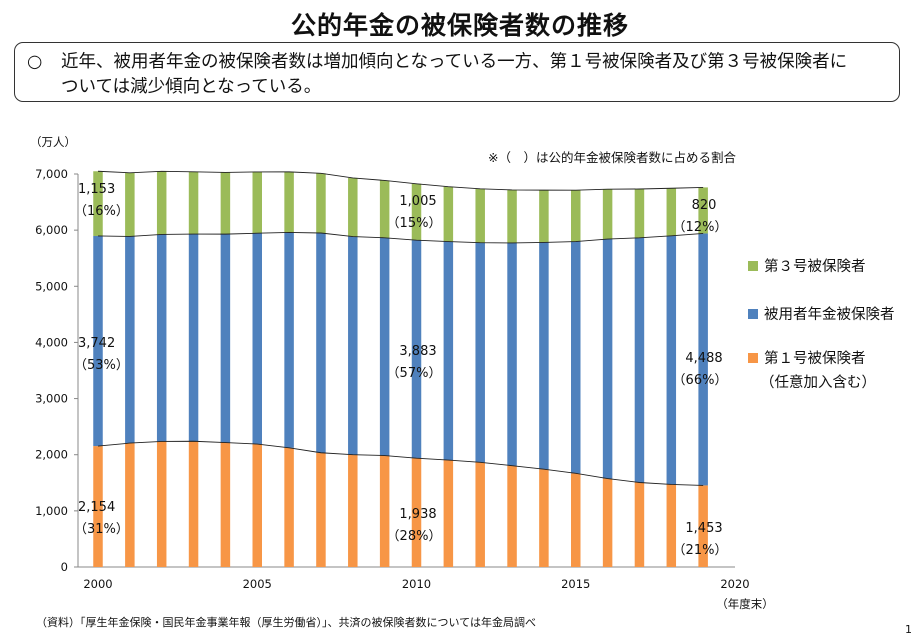 The height and width of the screenshot is (642, 920). I want to click on y-tick-label: 3,000, so click(51, 399).